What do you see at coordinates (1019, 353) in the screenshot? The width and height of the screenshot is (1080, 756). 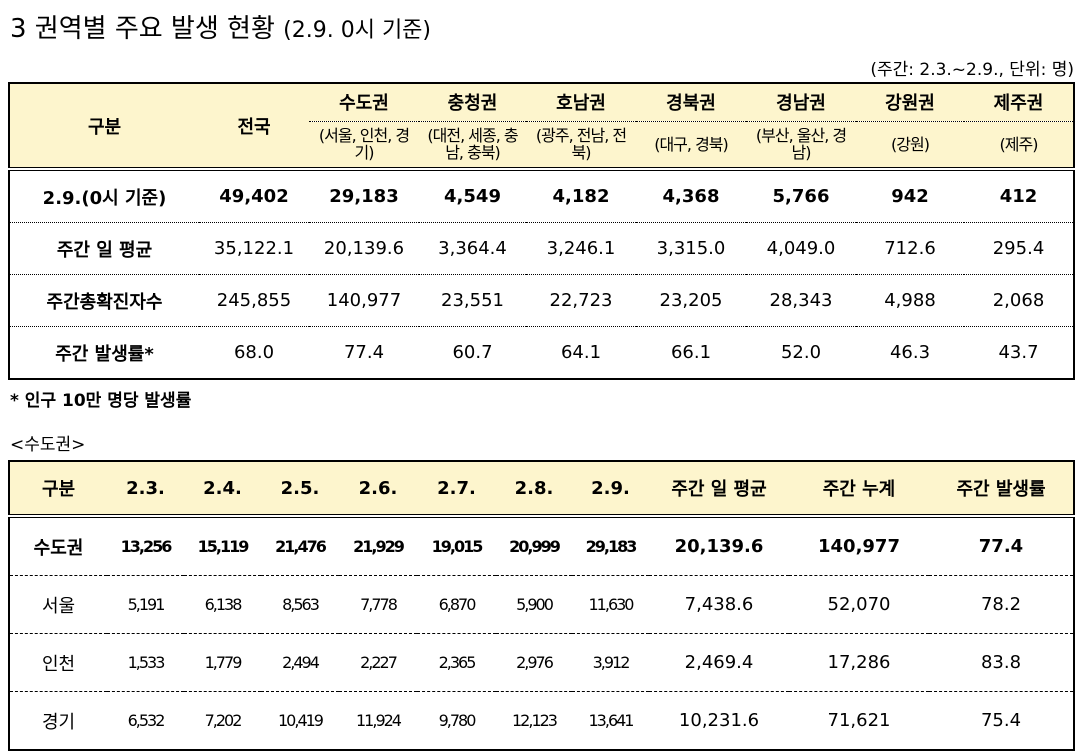 I see `cell: 43.7` at bounding box center [1019, 353].